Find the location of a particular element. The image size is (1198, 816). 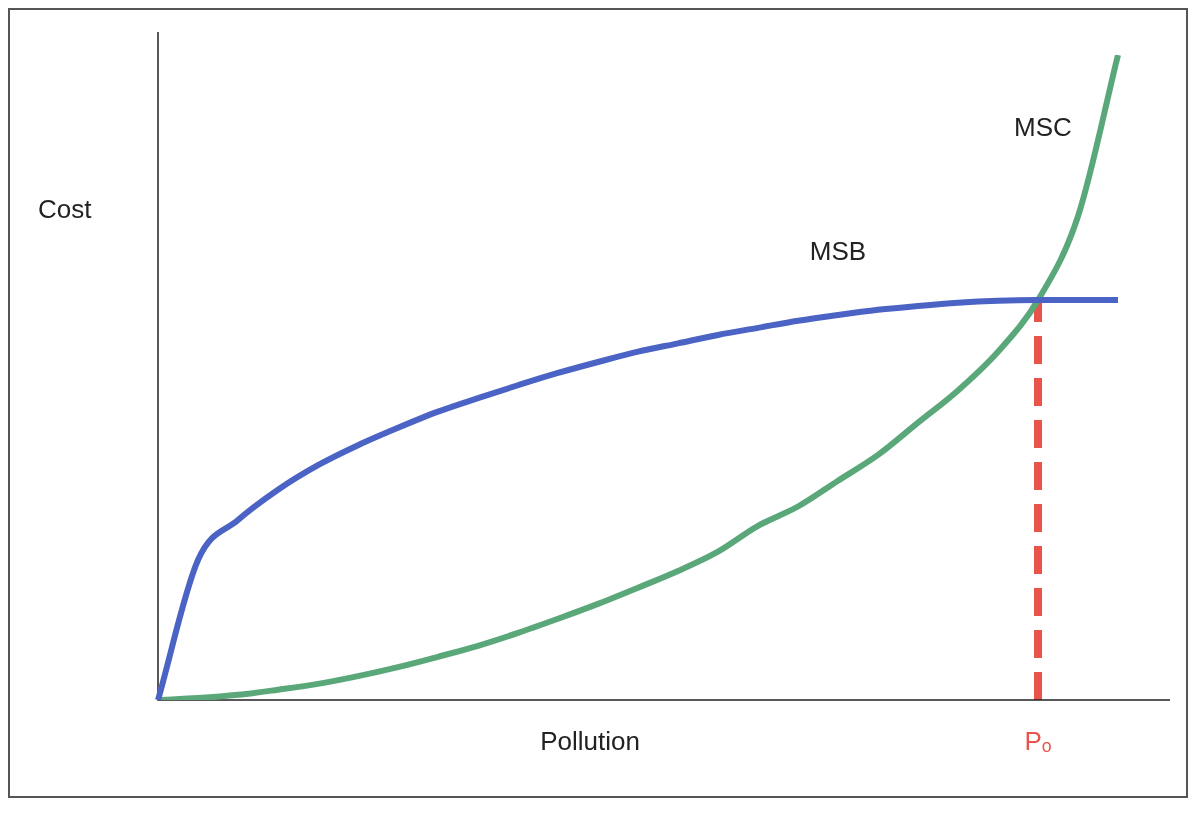

series-label: MSC is located at coordinates (1043, 127).